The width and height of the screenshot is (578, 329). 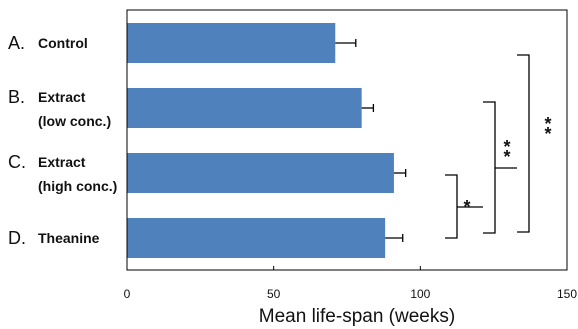 What do you see at coordinates (74, 121) in the screenshot?
I see `category-label: (low conc.)` at bounding box center [74, 121].